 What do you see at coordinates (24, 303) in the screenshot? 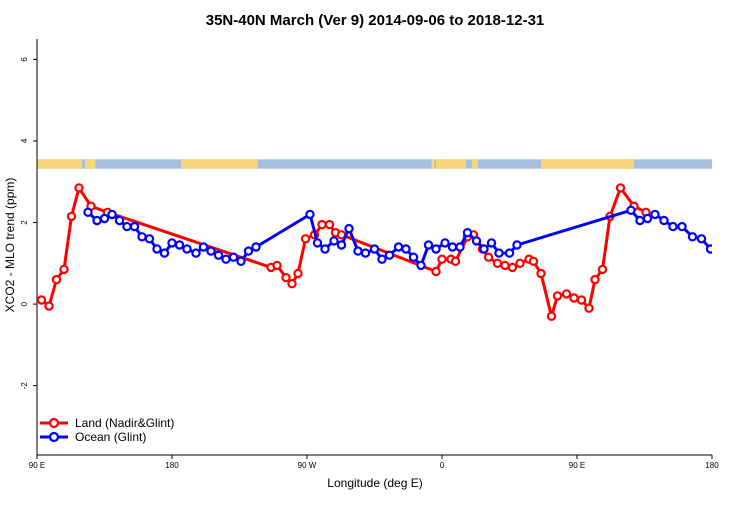
I see `y-tick-label-1: 0` at bounding box center [24, 303].